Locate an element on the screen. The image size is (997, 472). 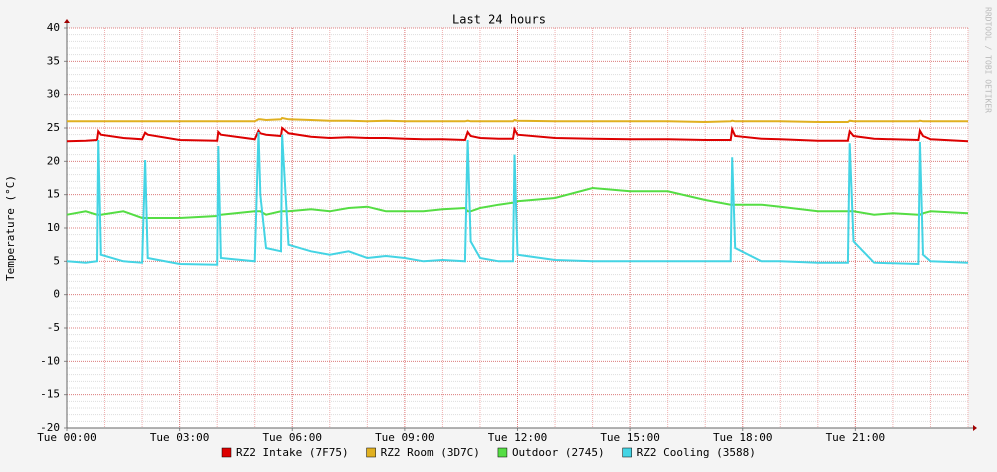
x-tick-label: Tue 09:00 is located at coordinates (405, 437).